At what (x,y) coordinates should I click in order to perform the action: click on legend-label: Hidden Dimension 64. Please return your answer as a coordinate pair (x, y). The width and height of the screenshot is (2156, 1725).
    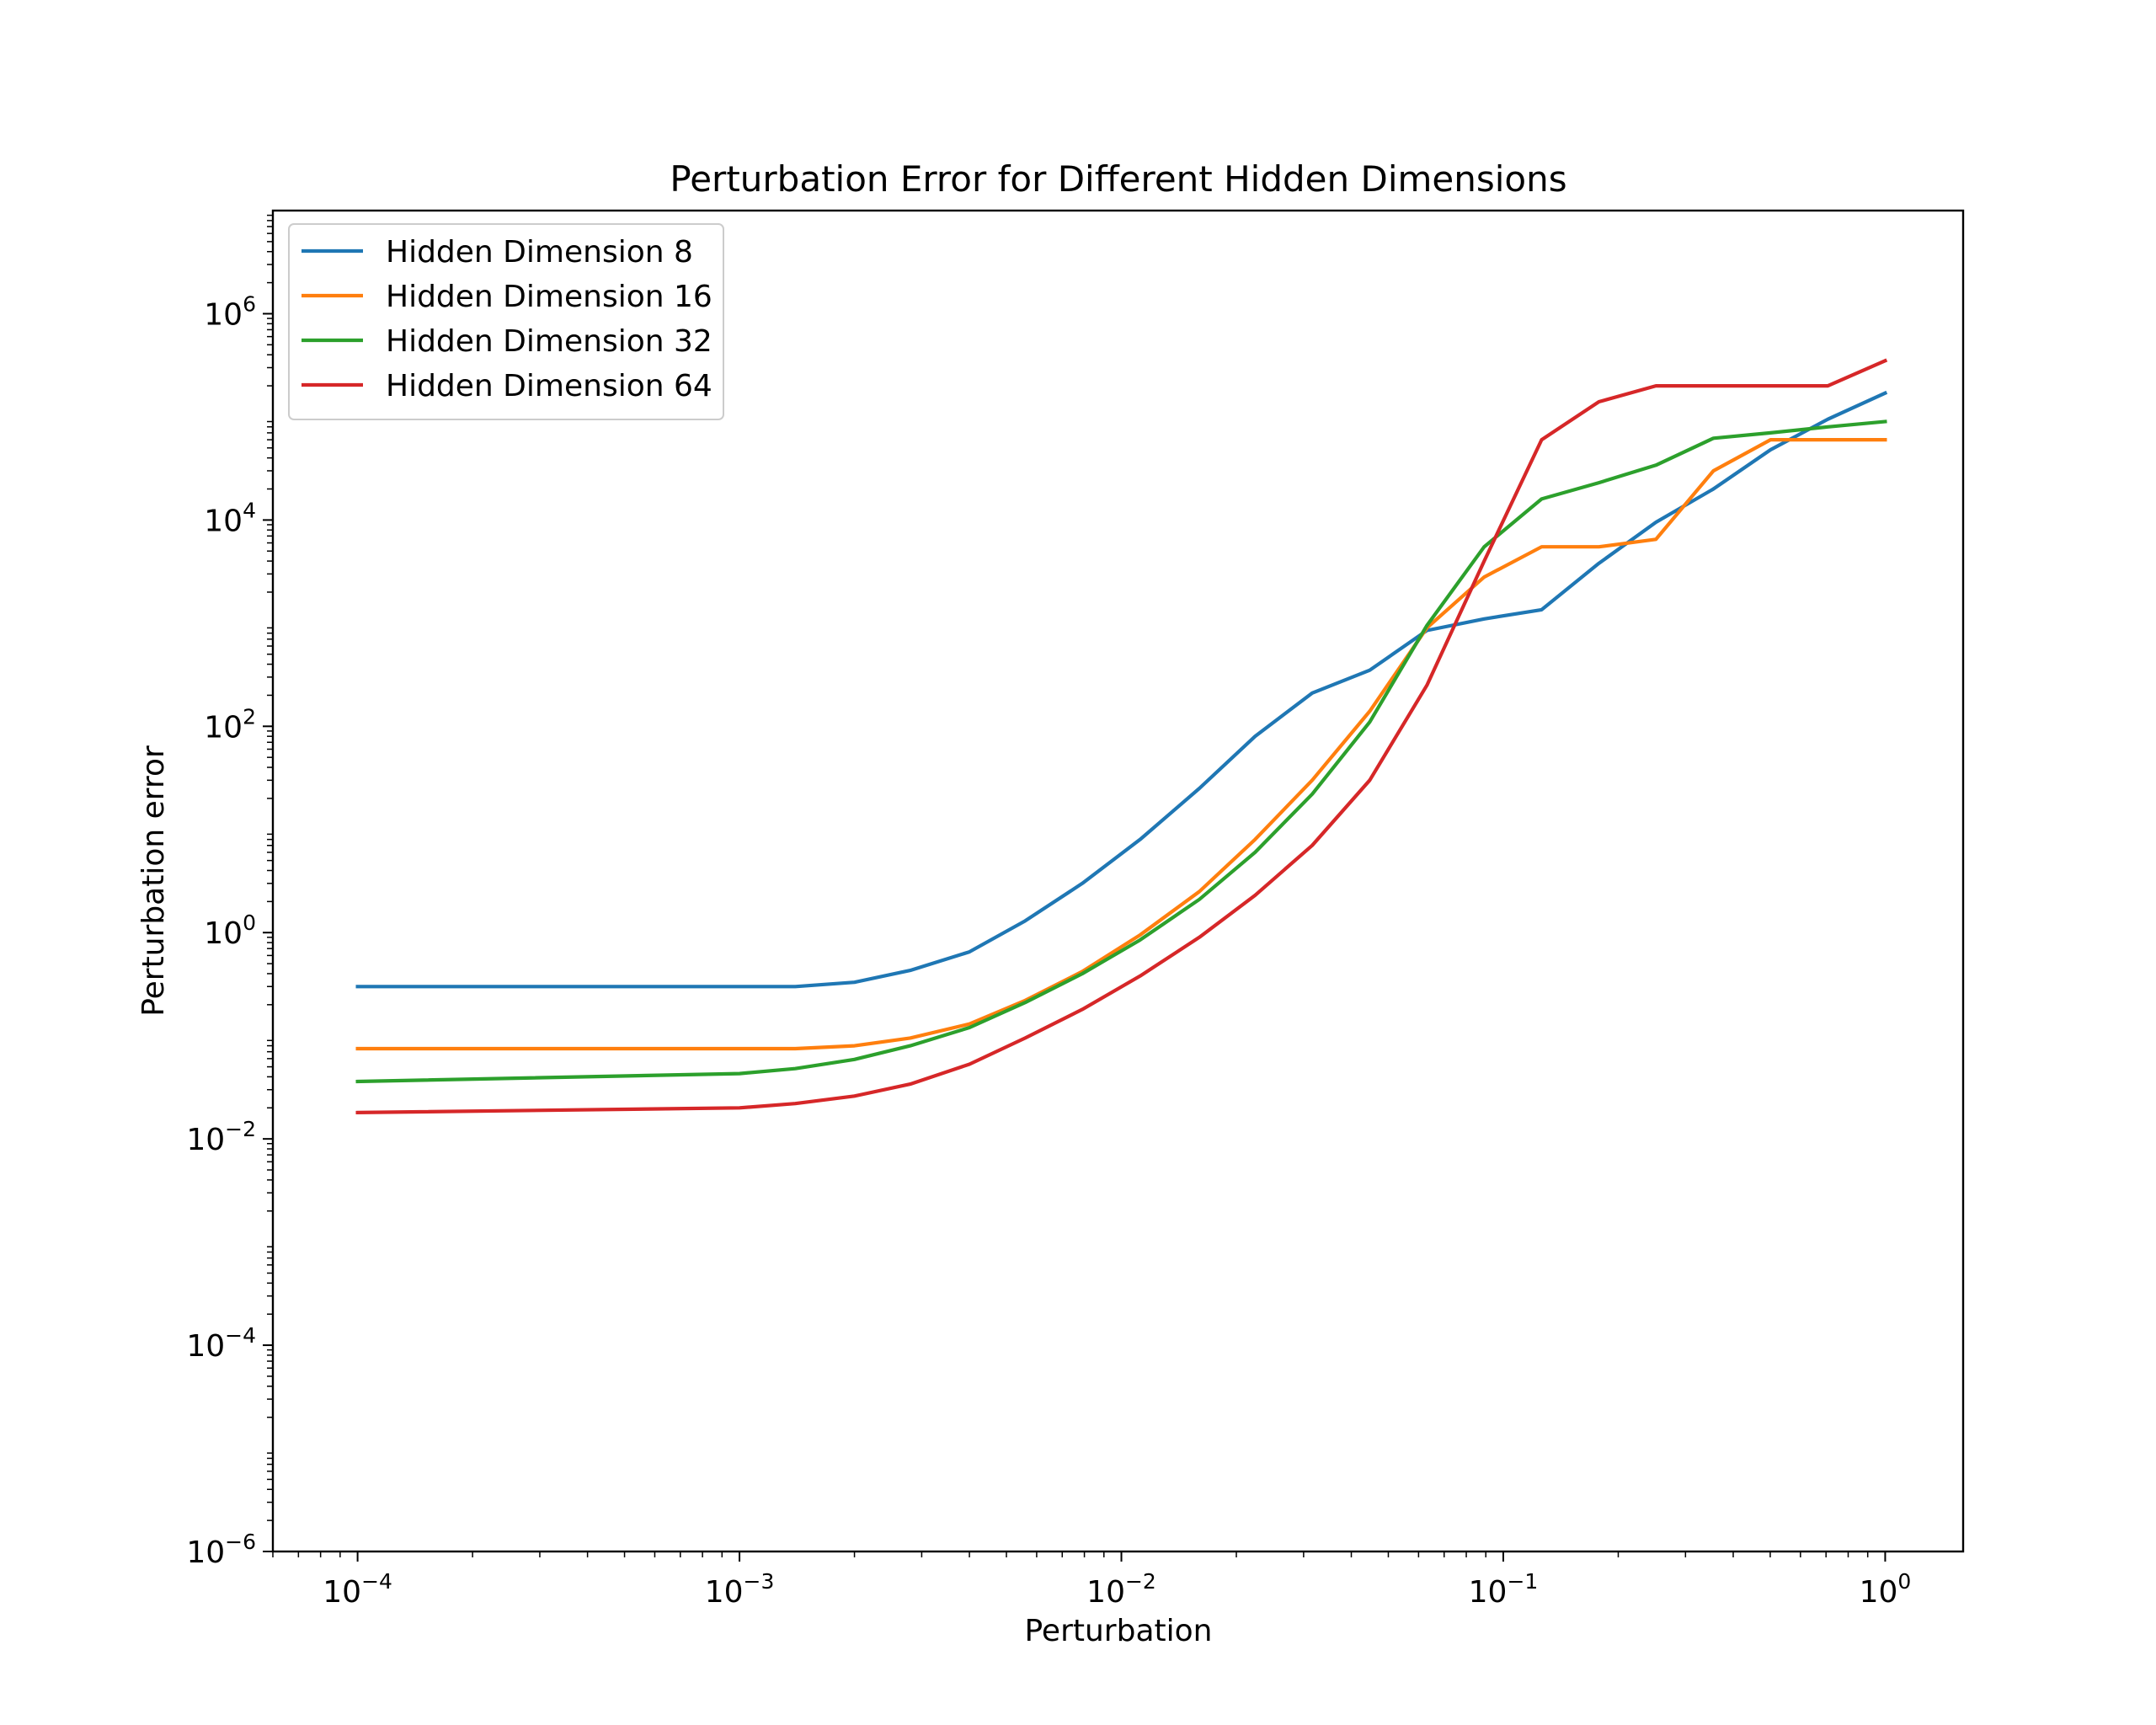
    Looking at the image, I should click on (549, 386).